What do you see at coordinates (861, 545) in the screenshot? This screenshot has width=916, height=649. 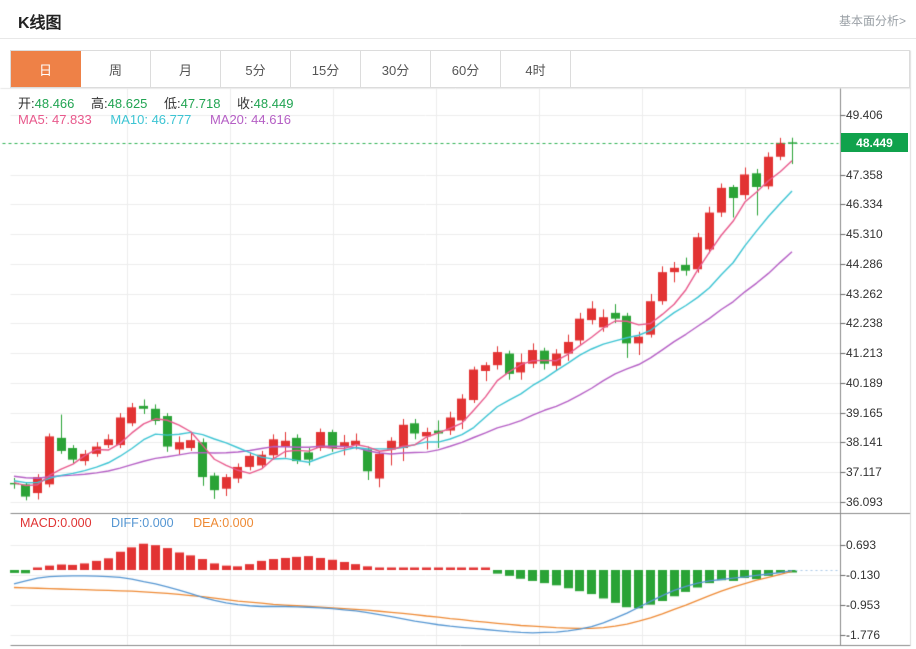 I see `macd-y-axis-label: 0.693` at bounding box center [861, 545].